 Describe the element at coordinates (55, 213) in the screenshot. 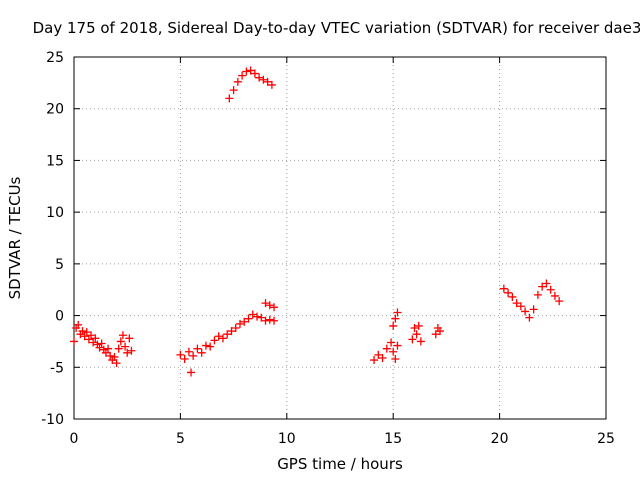

I see `y-tick-label: 10` at that location.